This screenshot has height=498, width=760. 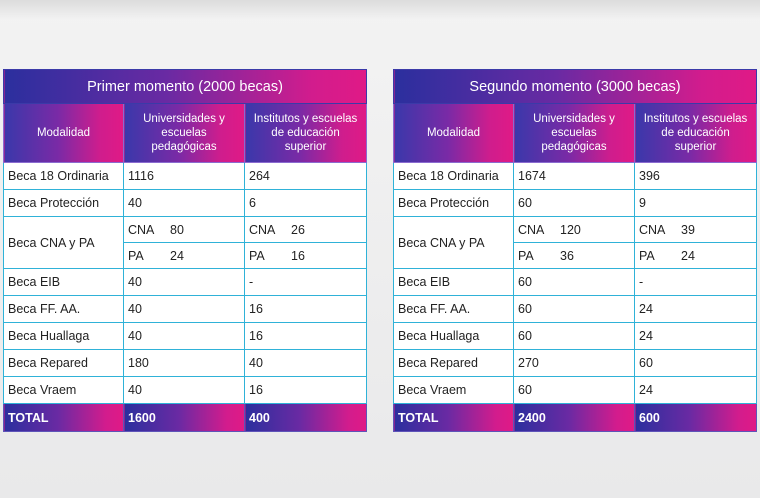 What do you see at coordinates (695, 176) in the screenshot?
I see `inst-value: 396` at bounding box center [695, 176].